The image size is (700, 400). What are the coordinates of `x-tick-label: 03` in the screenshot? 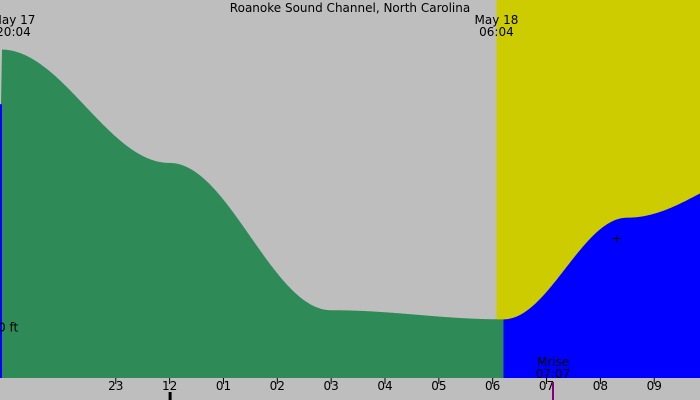 It's located at (331, 386).